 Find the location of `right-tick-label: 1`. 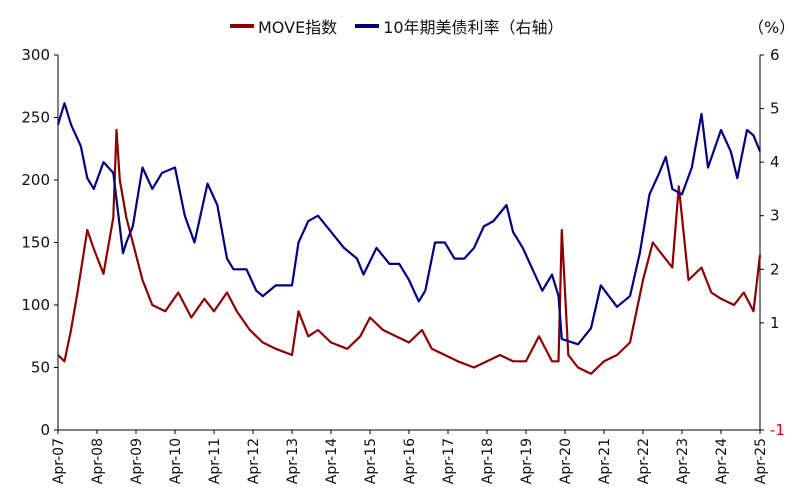

right-tick-label: 1 is located at coordinates (775, 323).